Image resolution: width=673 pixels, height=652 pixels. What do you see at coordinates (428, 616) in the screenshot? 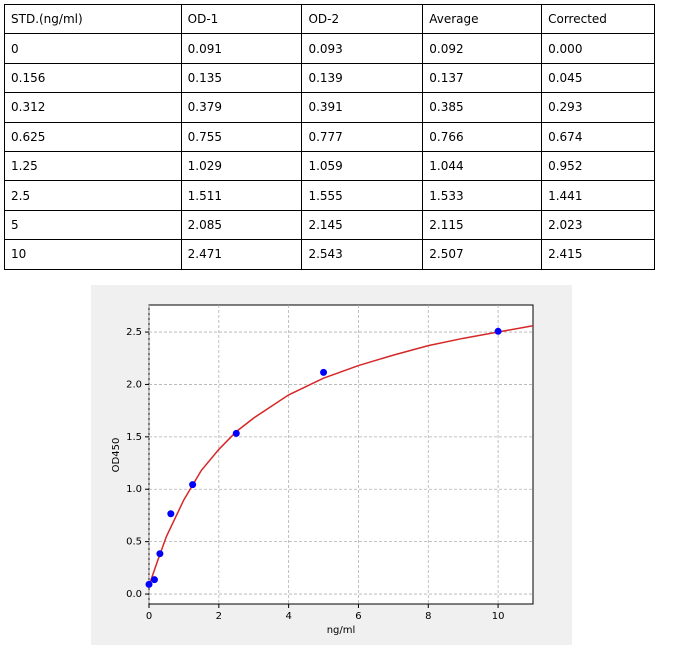
I see `x-tick-label: 8` at bounding box center [428, 616].